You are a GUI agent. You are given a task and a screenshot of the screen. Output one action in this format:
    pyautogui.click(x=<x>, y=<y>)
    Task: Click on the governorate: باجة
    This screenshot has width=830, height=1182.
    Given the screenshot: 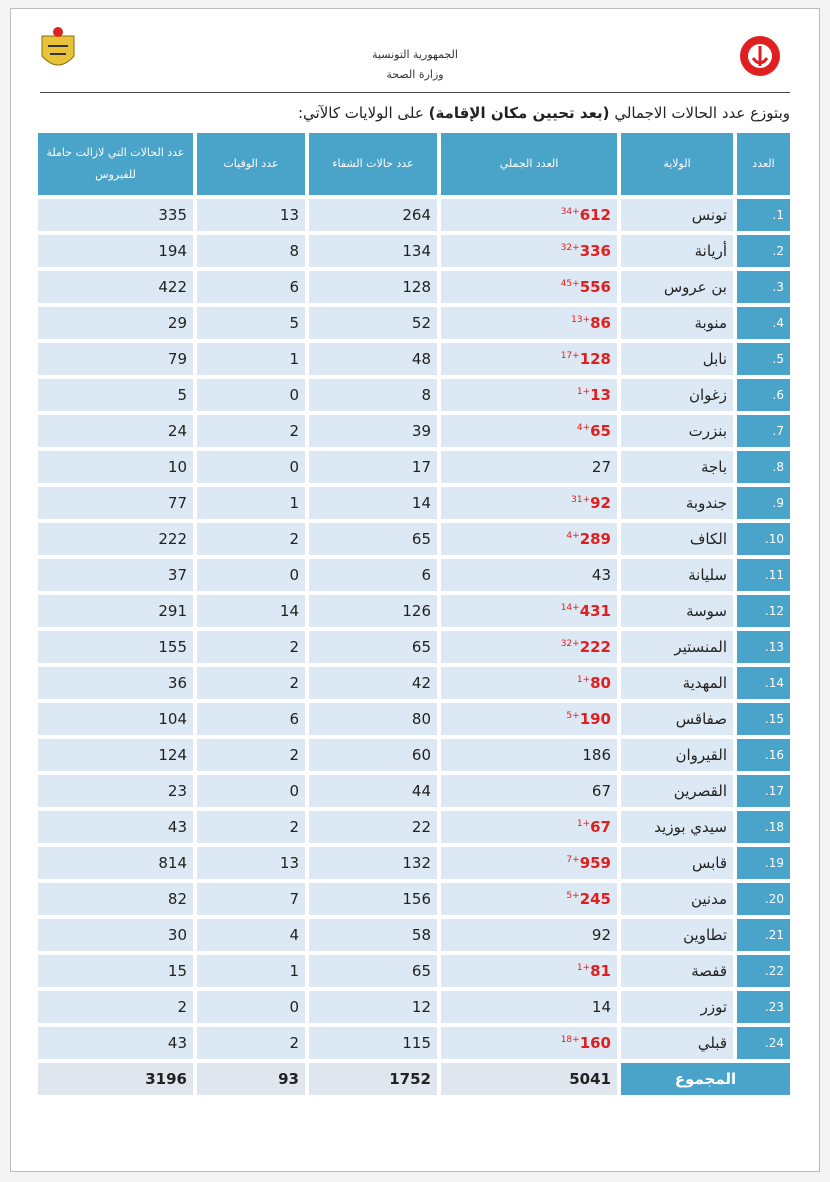 What is the action you would take?
    pyautogui.click(x=677, y=467)
    